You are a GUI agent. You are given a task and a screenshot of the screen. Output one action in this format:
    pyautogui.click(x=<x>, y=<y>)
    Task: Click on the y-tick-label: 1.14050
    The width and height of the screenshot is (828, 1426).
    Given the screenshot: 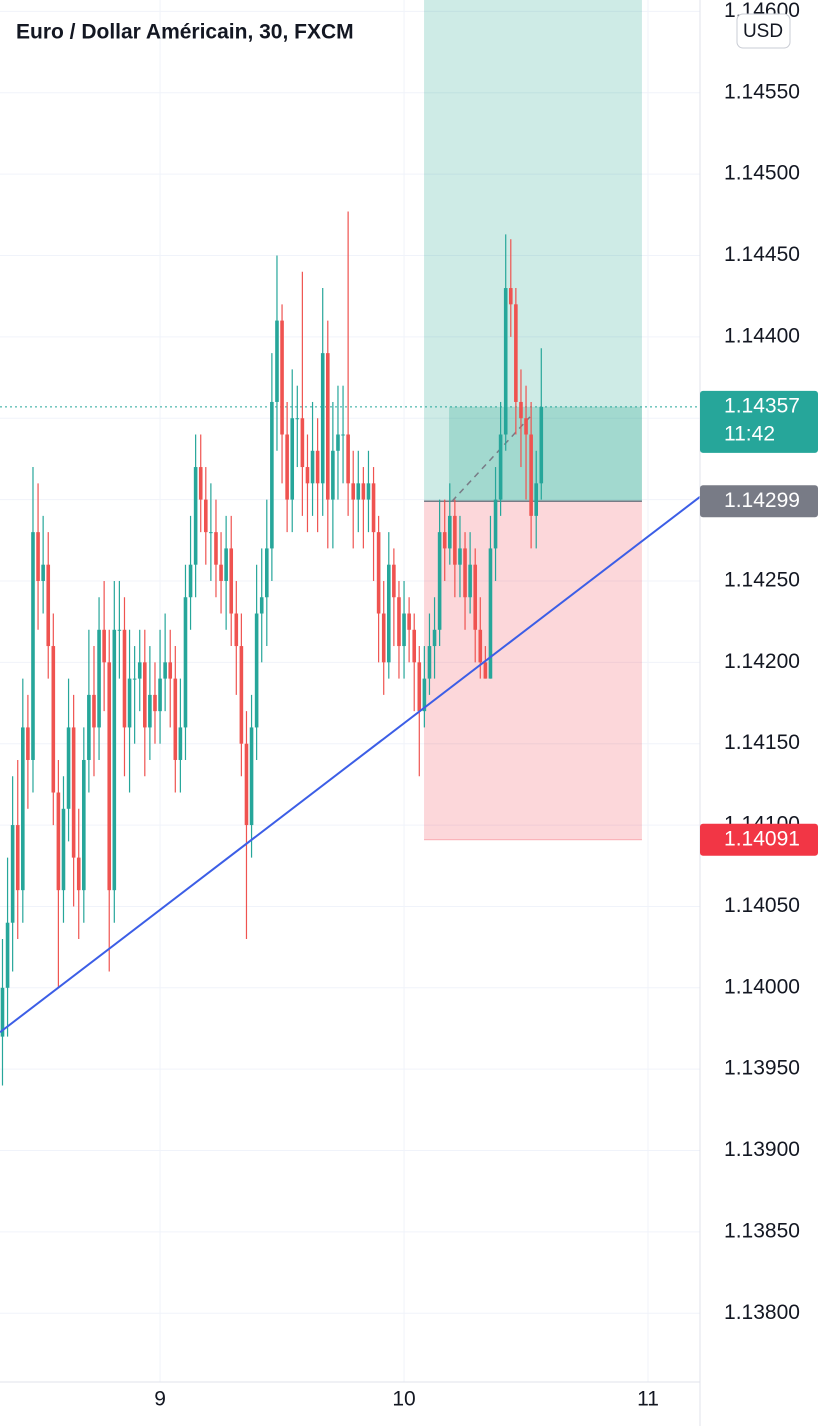 What is the action you would take?
    pyautogui.click(x=762, y=905)
    